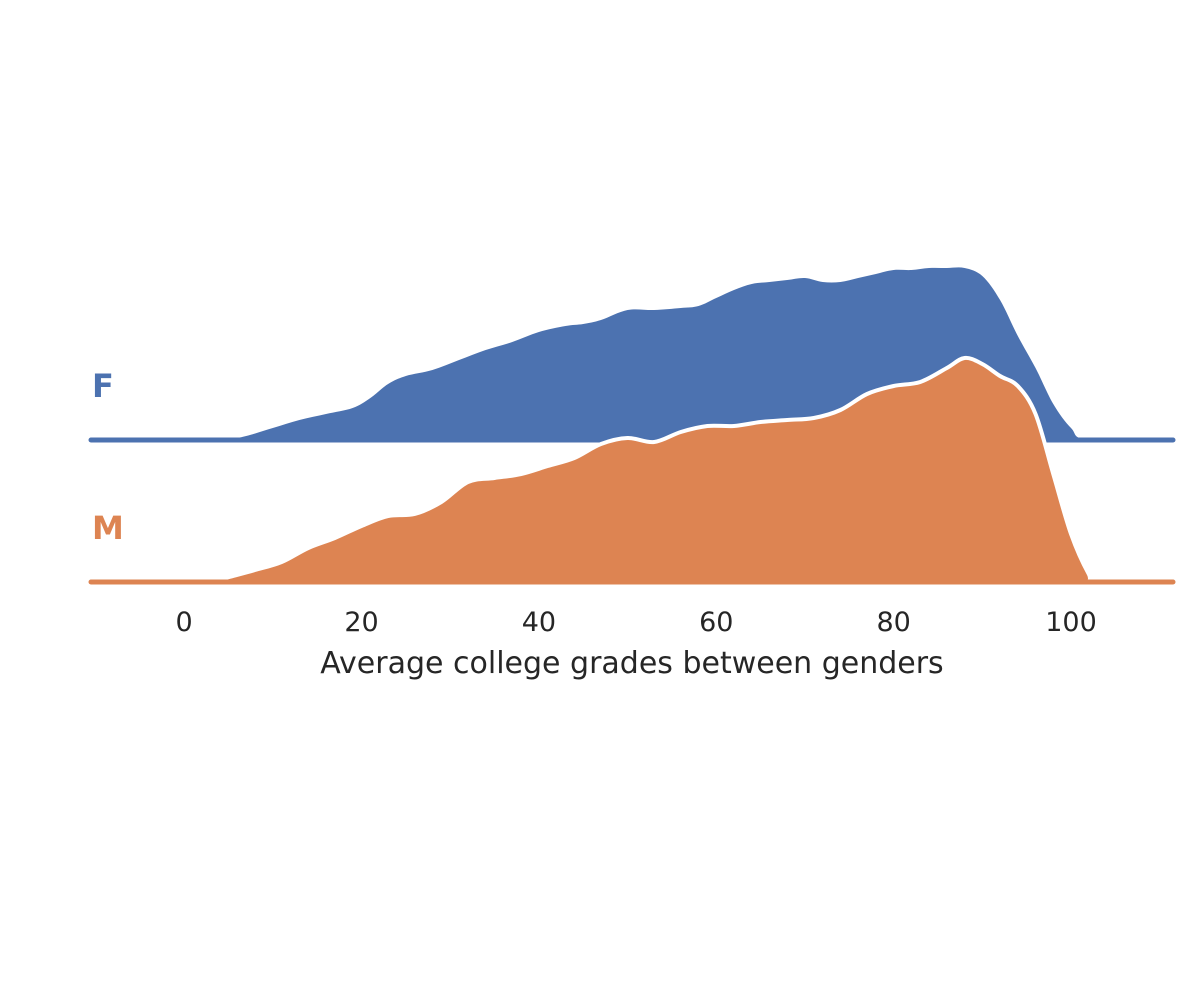  I want to click on x-tick-label: 60, so click(716, 622).